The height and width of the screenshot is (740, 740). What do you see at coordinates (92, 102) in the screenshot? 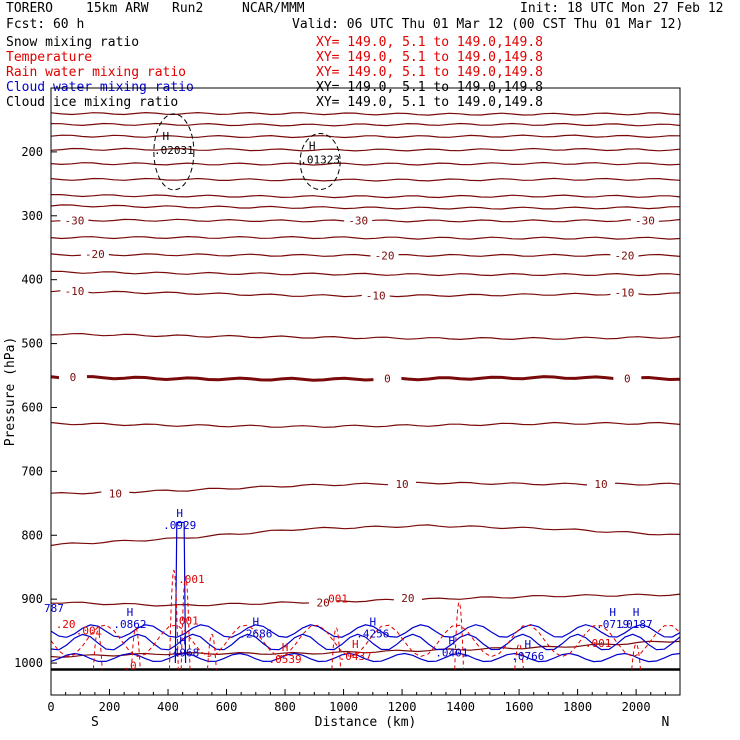
I see `legend-cloud-ice: Cloud ice mixing ratio` at bounding box center [92, 102].